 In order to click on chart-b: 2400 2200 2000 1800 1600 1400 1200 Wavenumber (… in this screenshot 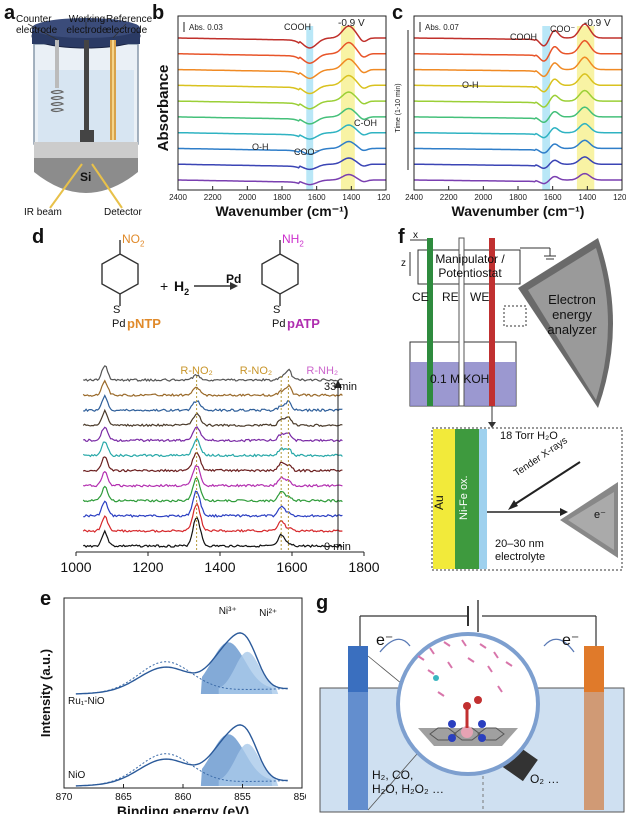, I will do `click(272, 117)`.